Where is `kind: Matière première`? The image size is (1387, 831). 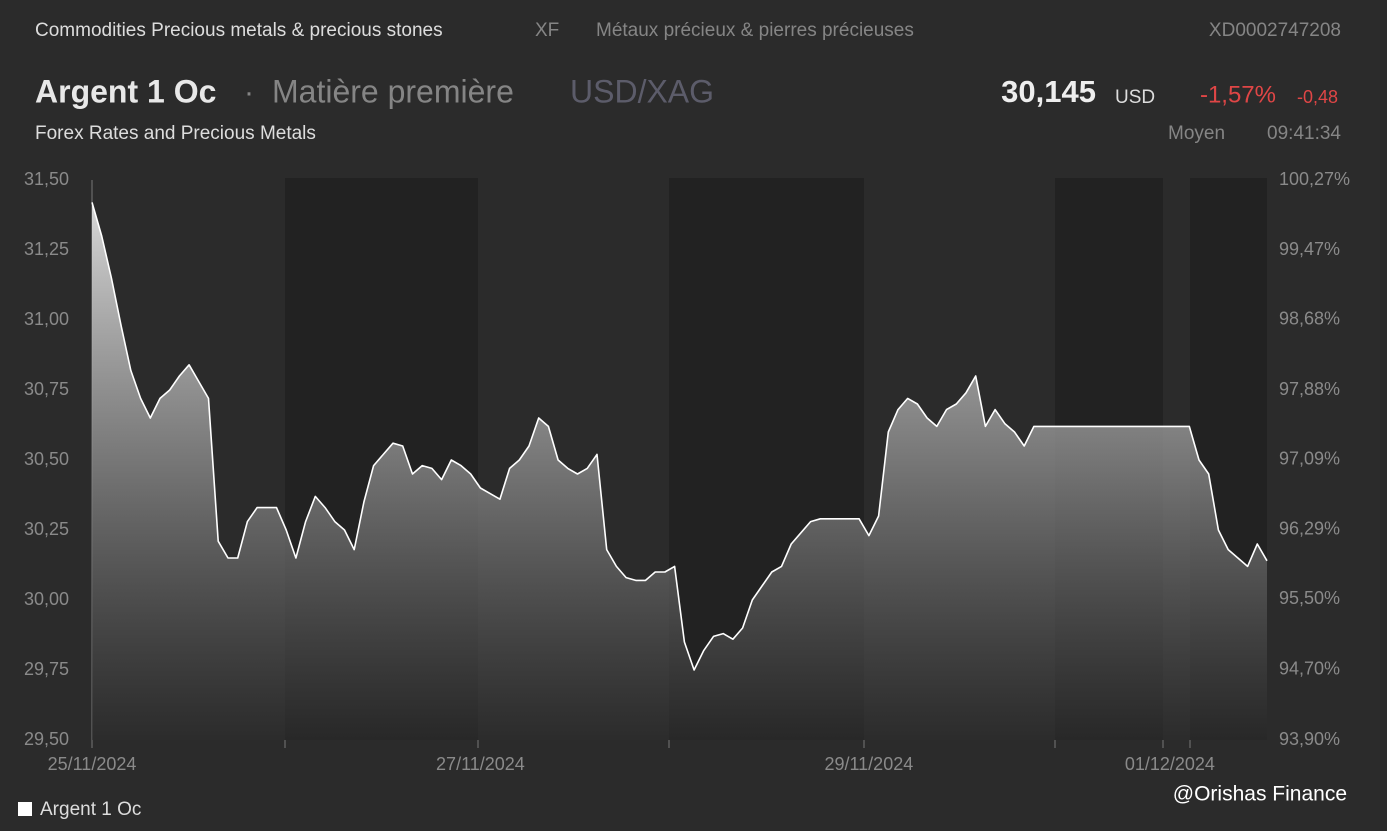 kind: Matière première is located at coordinates (393, 91).